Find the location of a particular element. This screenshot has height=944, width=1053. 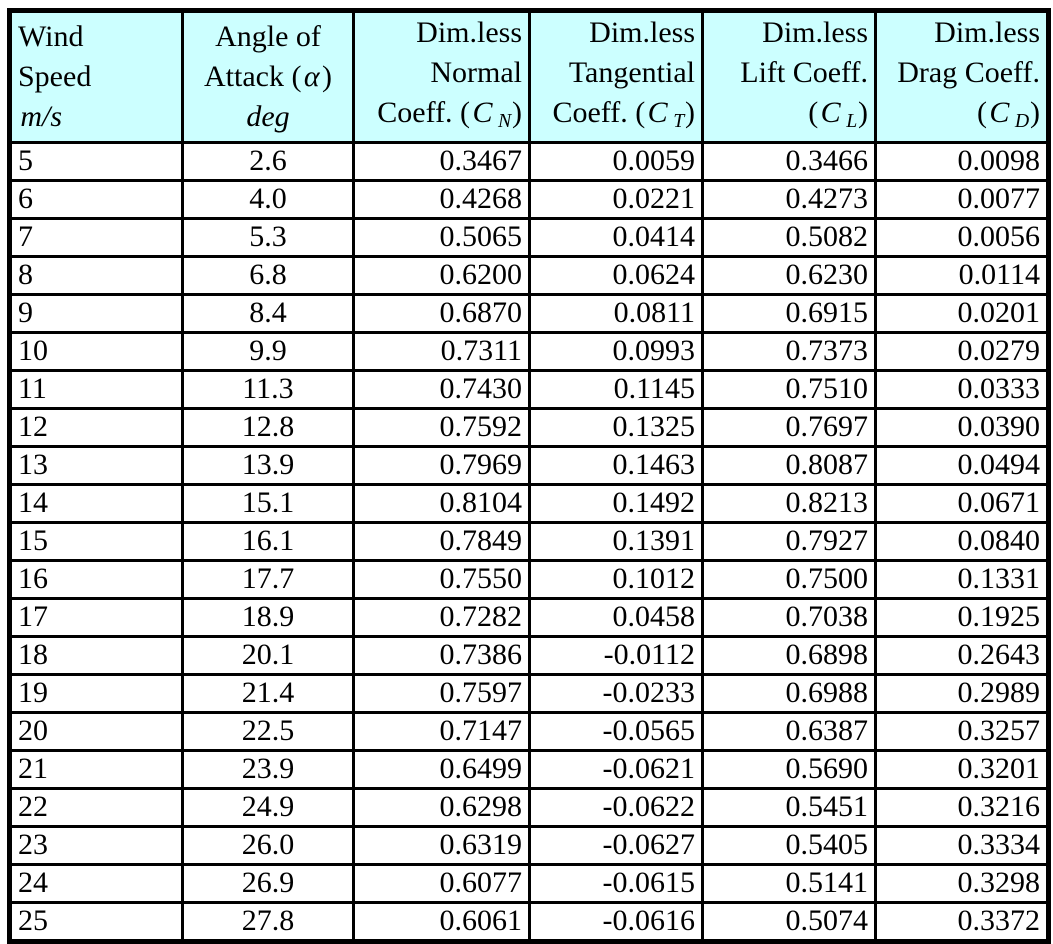

cell-lift-coeff: 0.7510 is located at coordinates (789, 389).